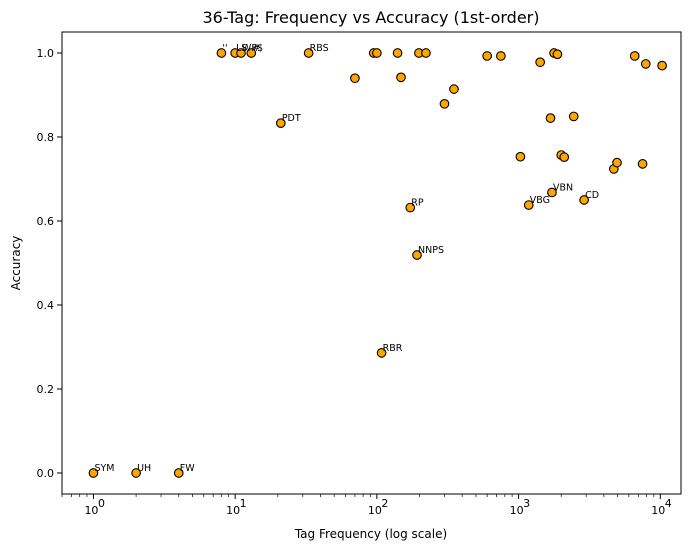 This screenshot has width=691, height=552. What do you see at coordinates (291, 118) in the screenshot?
I see `point-label: PDT` at bounding box center [291, 118].